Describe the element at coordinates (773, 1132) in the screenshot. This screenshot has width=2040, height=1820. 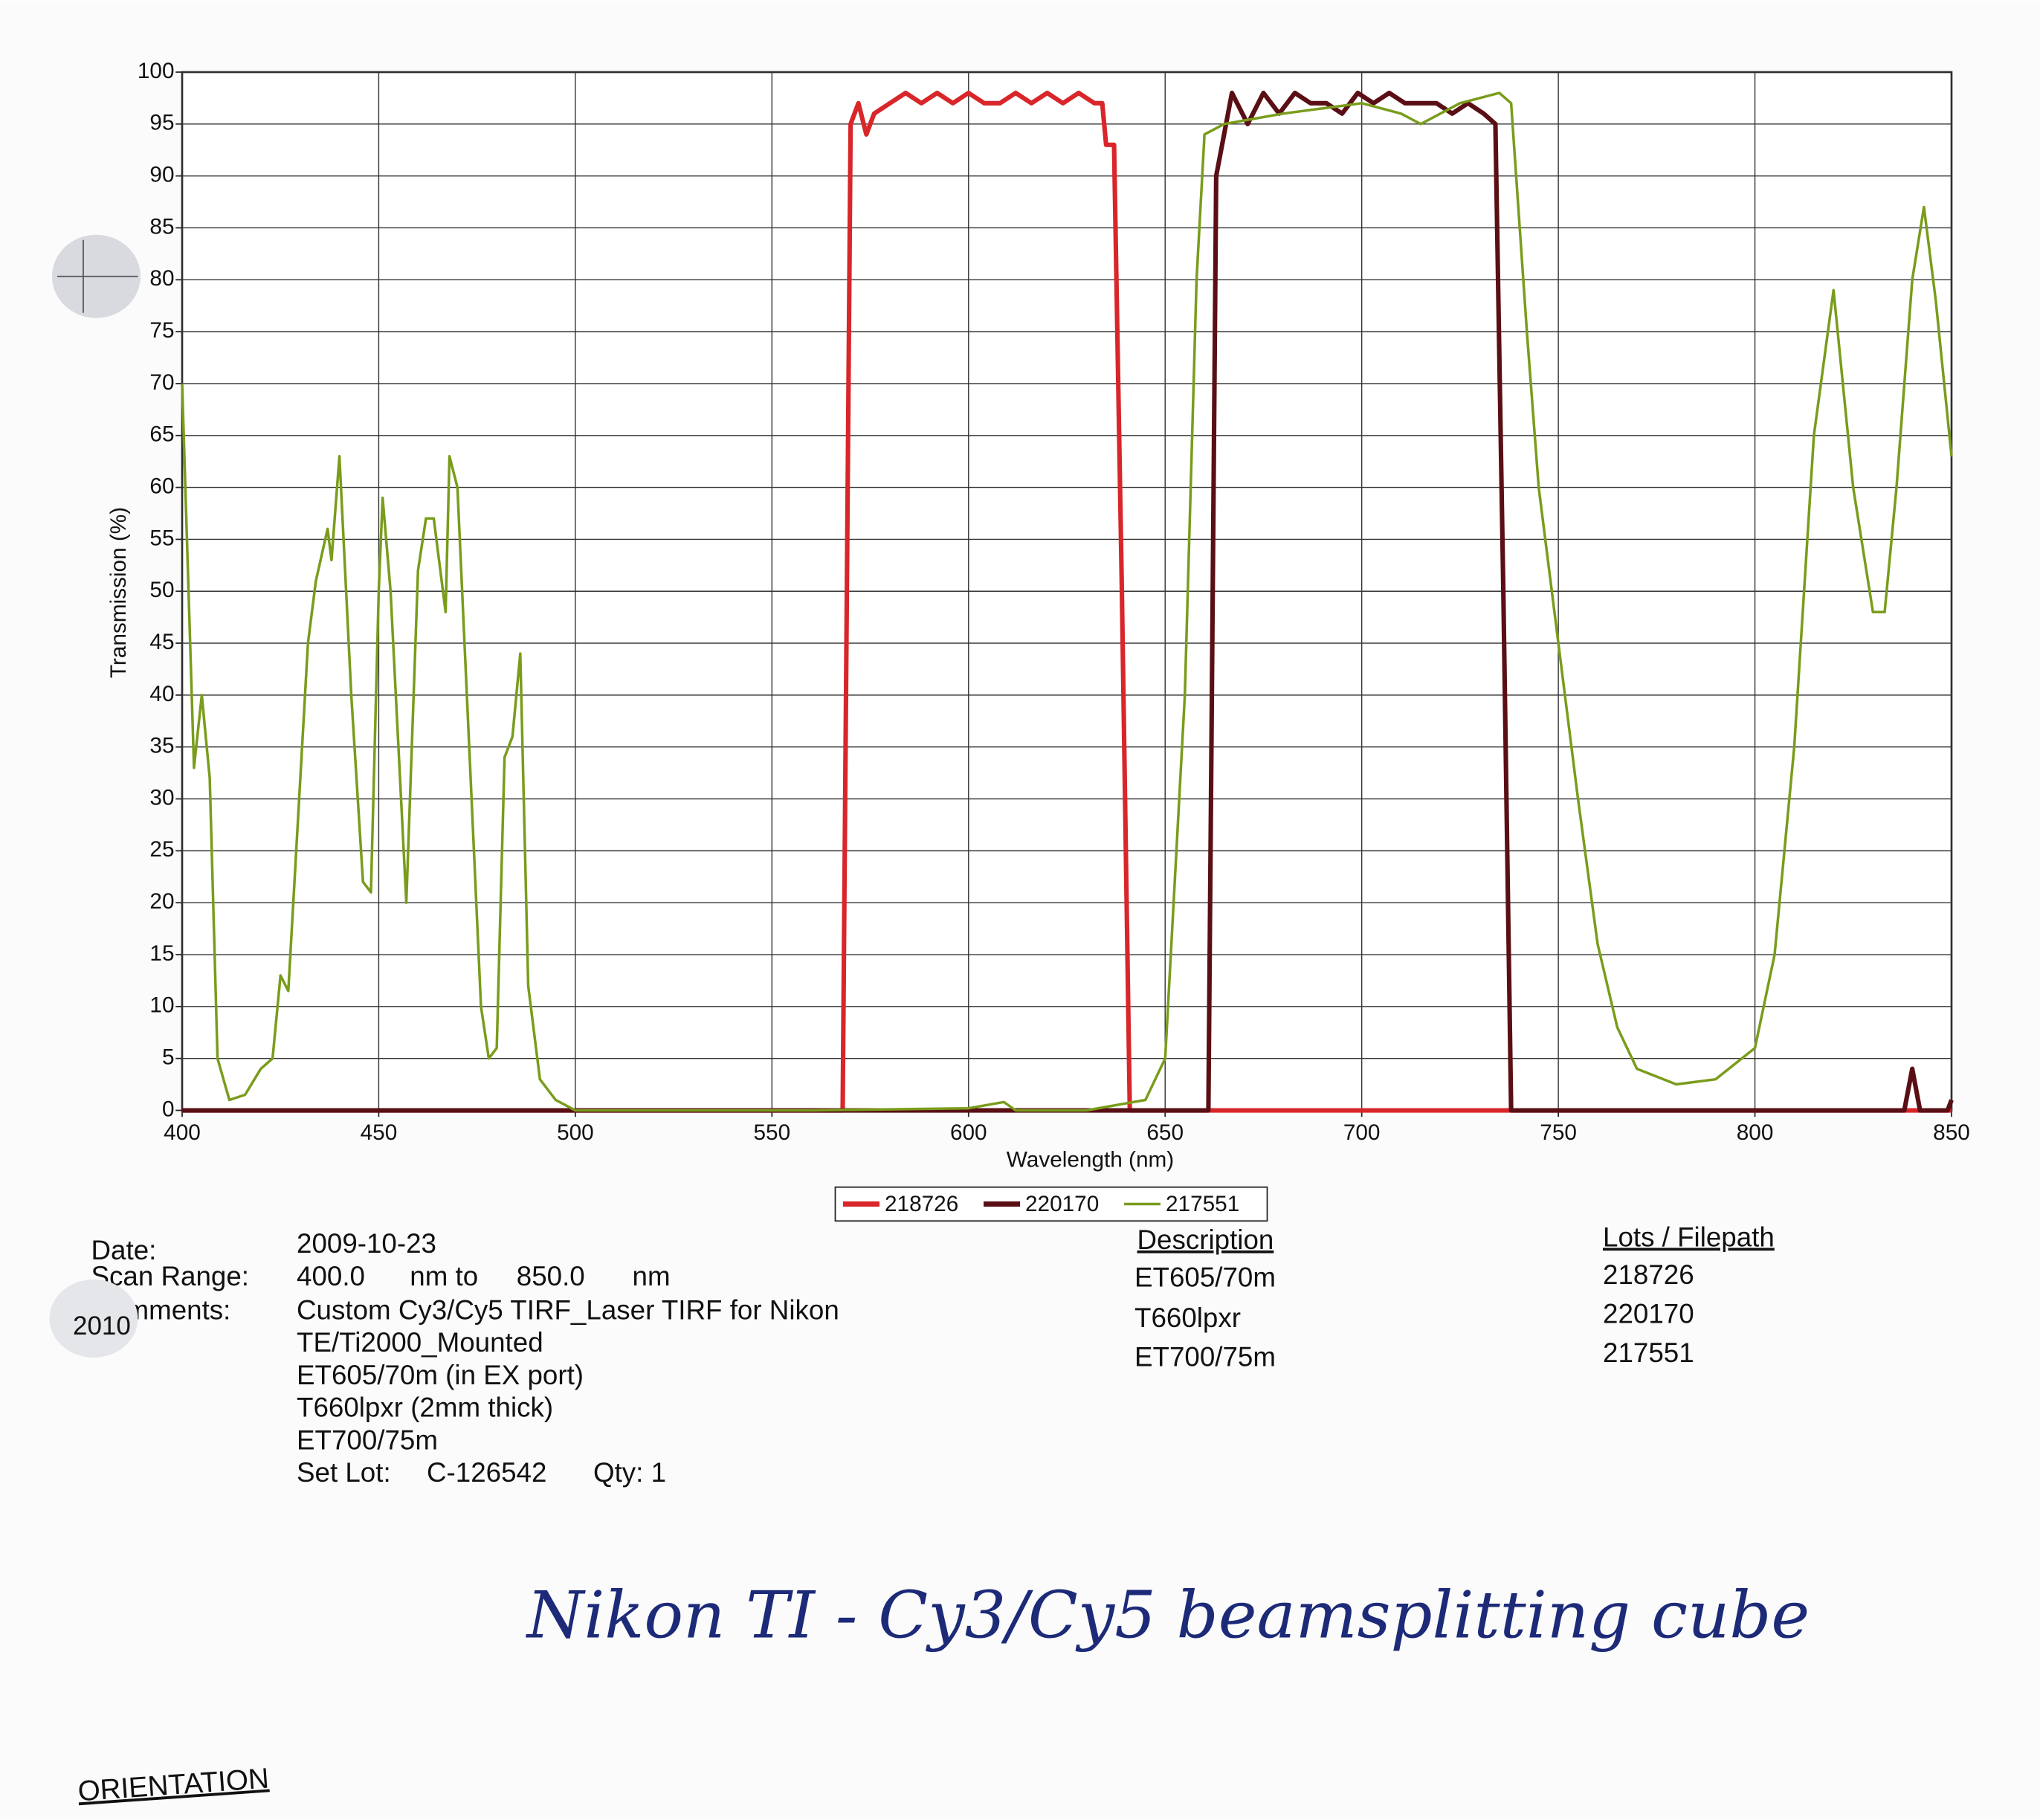
I see `x-tick-label: 550` at that location.